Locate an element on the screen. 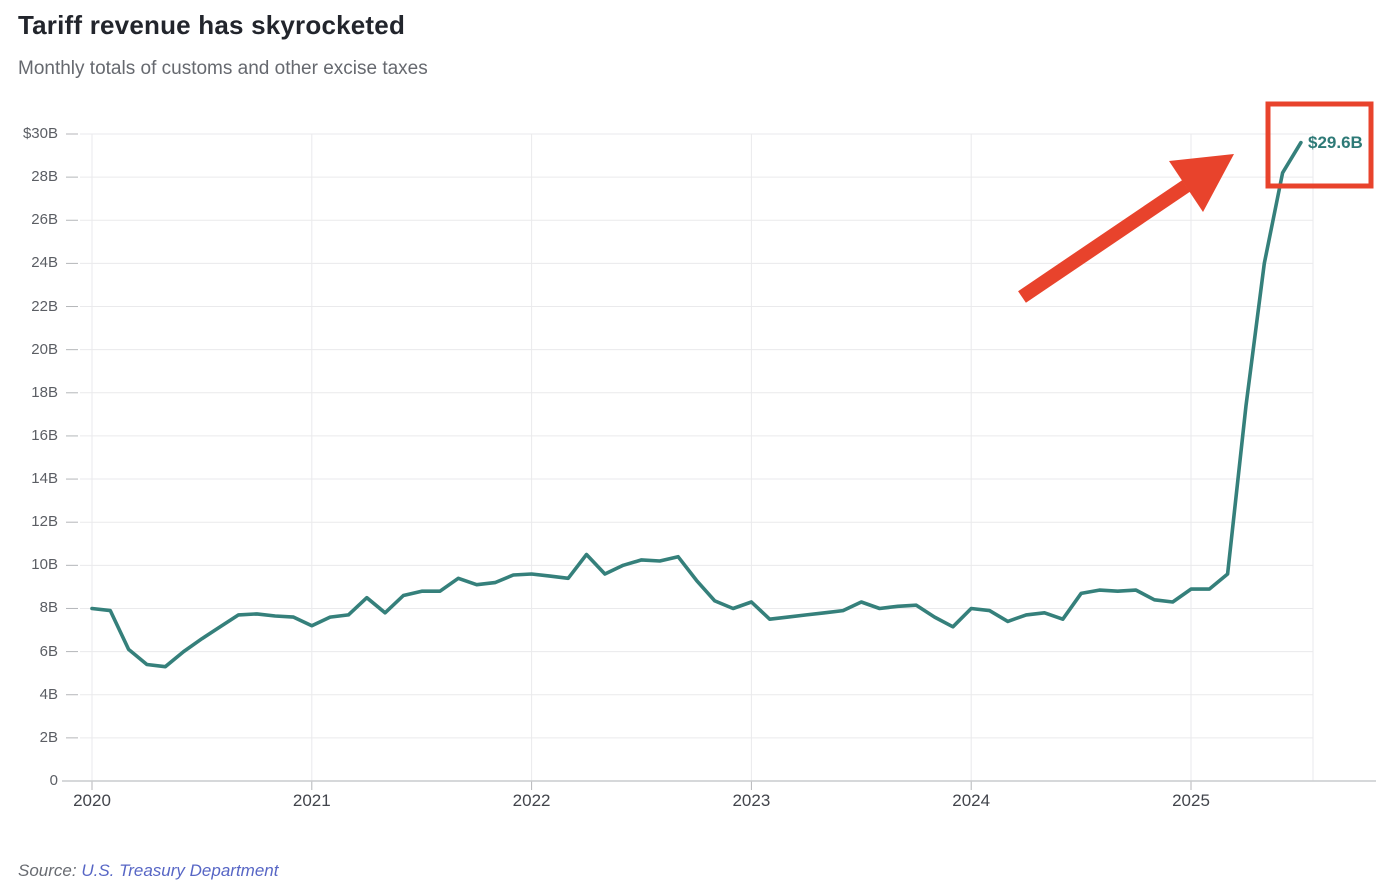  y-axis-tick-label: 16B is located at coordinates (44, 435).